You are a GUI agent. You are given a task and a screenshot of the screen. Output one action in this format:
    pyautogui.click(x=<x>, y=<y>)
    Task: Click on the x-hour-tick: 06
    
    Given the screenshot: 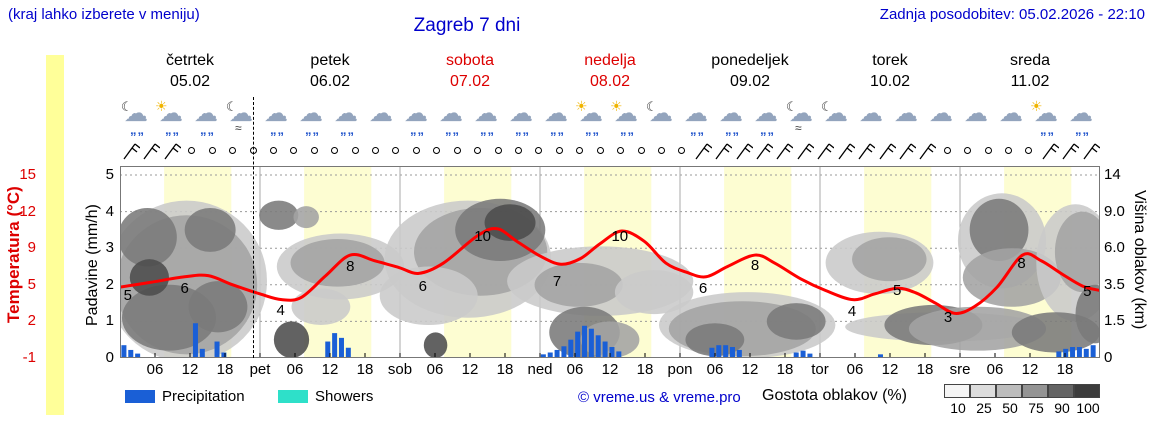 What is the action you would take?
    pyautogui.click(x=295, y=369)
    